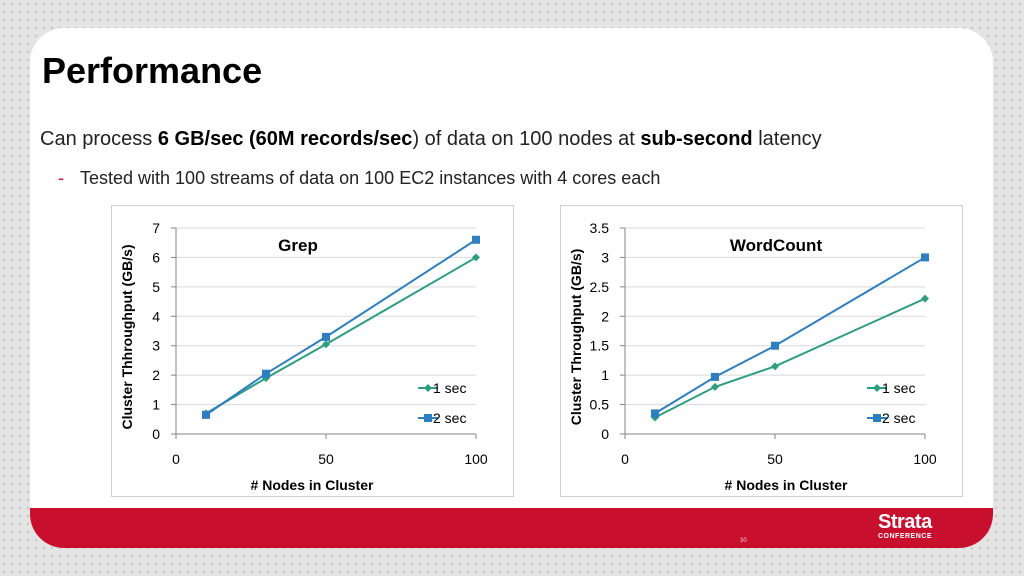 The image size is (1024, 576). I want to click on subtitle-text-mid: ) of data on 100 nodes at, so click(526, 139).